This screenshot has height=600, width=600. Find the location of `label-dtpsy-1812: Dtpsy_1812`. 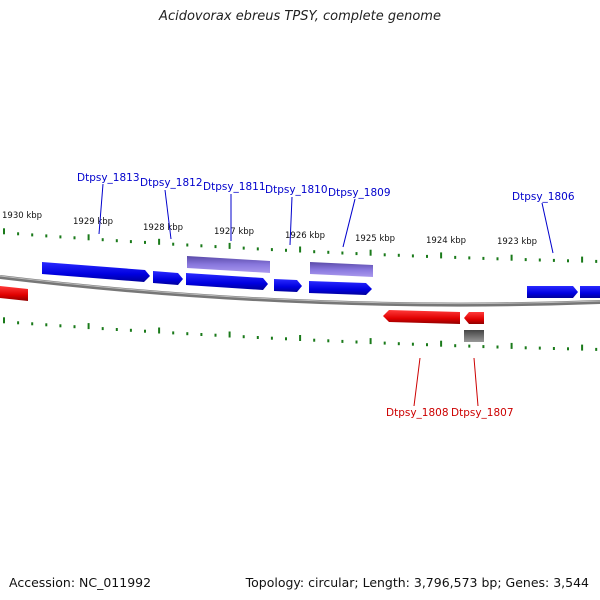

label-dtpsy-1812: Dtpsy_1812 is located at coordinates (171, 183).